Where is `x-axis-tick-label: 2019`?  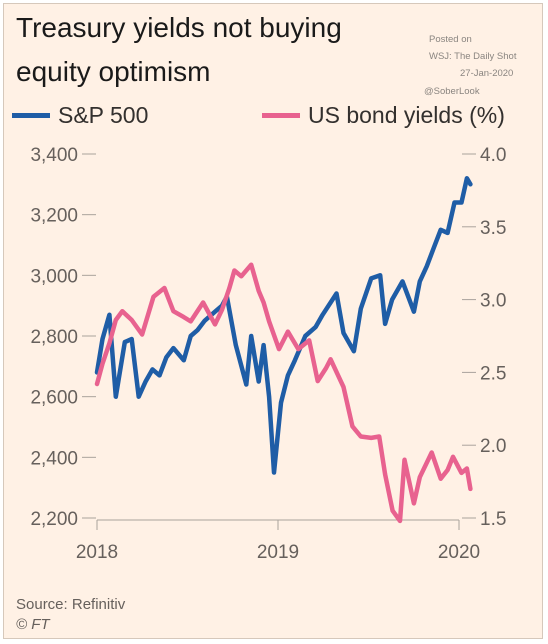 x-axis-tick-label: 2019 is located at coordinates (278, 552).